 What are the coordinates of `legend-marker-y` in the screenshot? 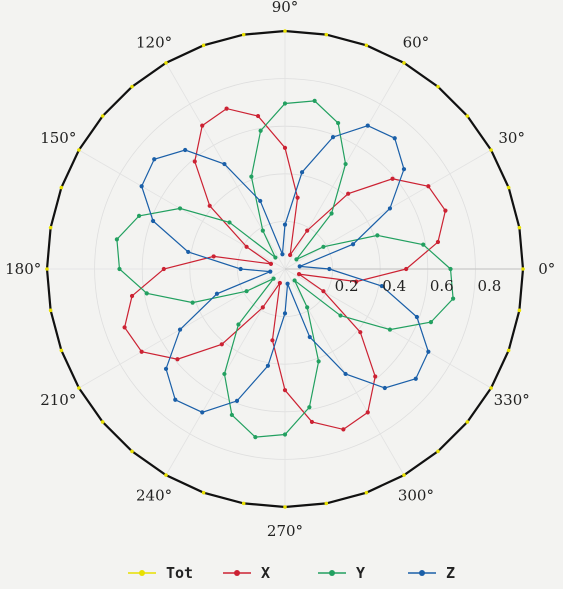 It's located at (332, 573).